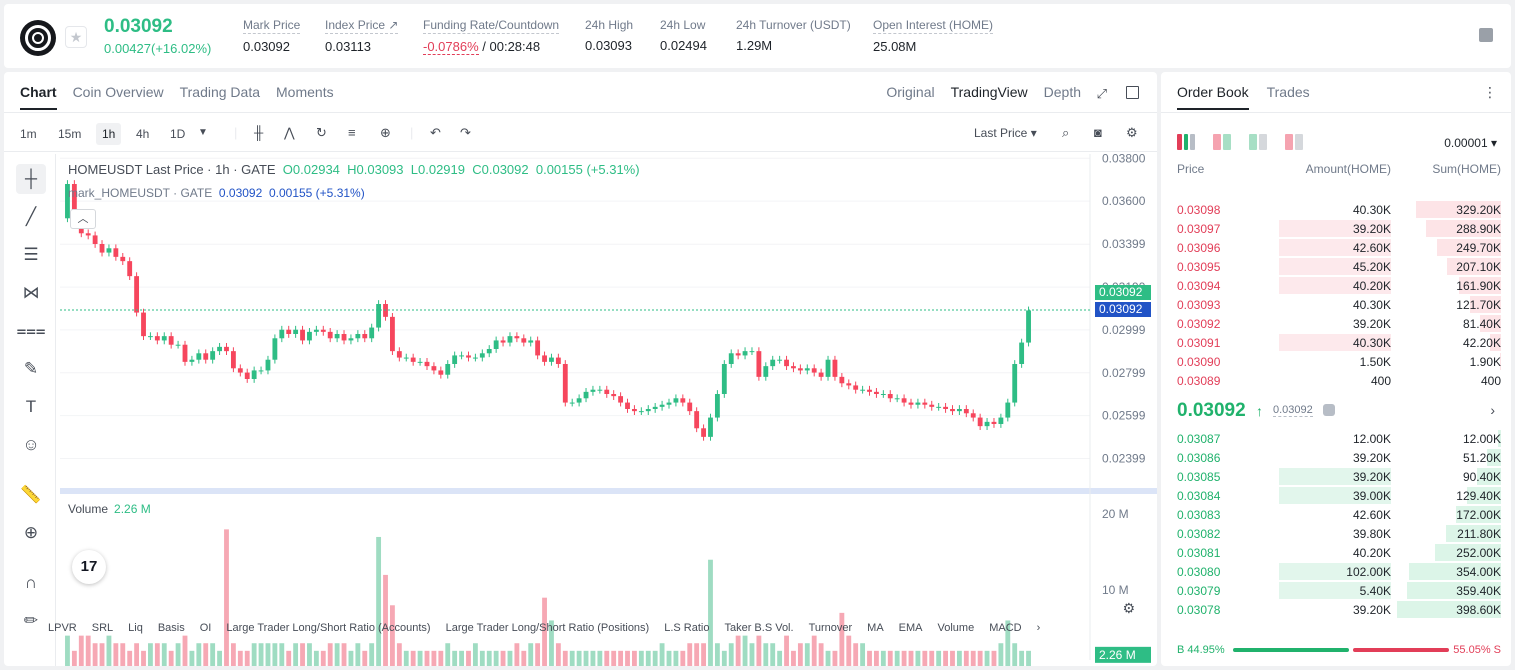 Image resolution: width=1515 pixels, height=670 pixels. I want to click on order-row: 0.03097 39.20K 288.90K, so click(1336, 228).